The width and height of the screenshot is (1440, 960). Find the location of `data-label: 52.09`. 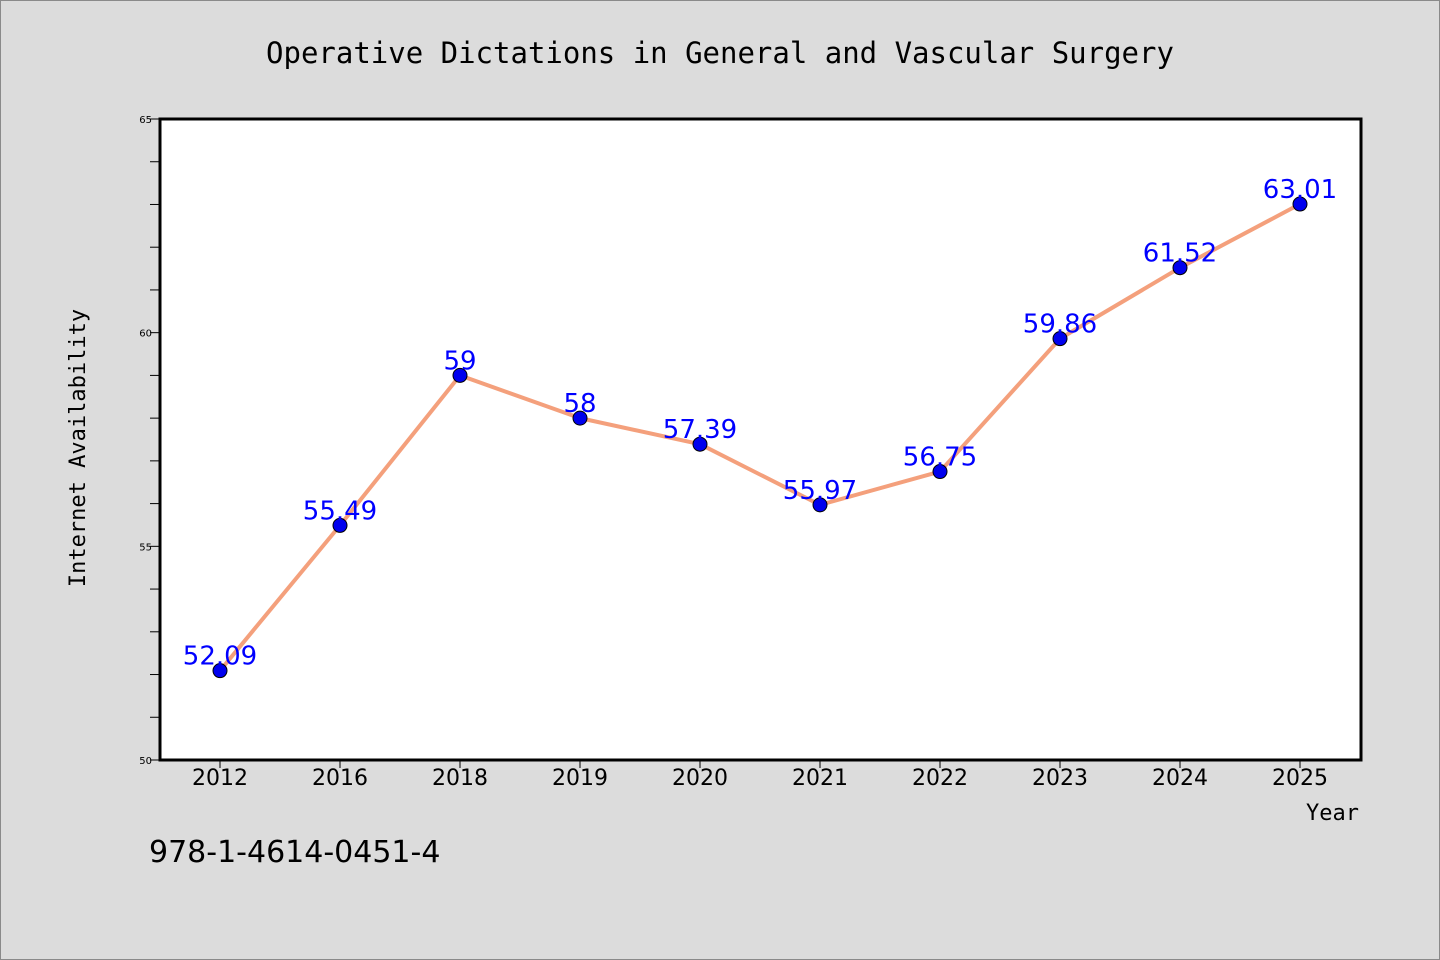

data-label: 52.09 is located at coordinates (220, 657).